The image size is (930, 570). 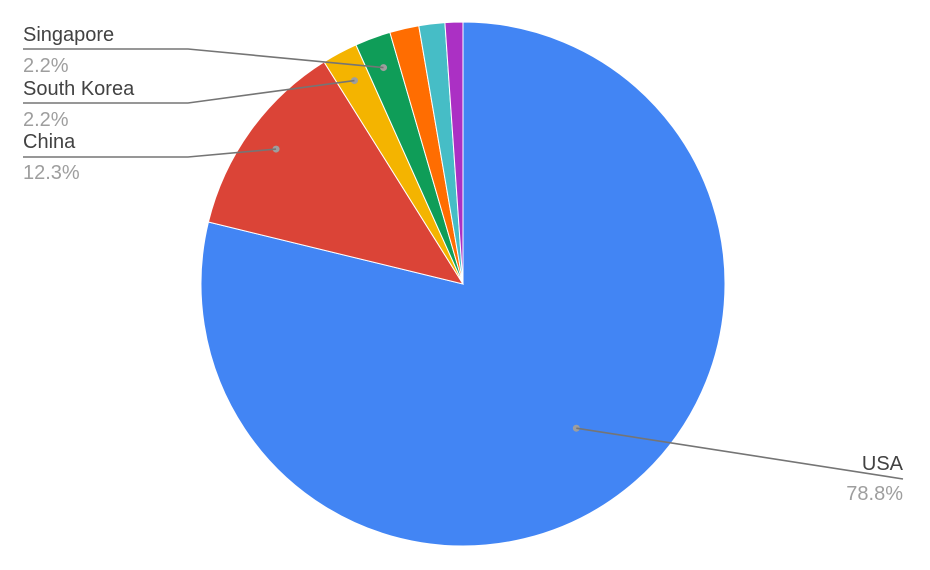 I want to click on slice-label-south-korea: South Korea, so click(x=79, y=89).